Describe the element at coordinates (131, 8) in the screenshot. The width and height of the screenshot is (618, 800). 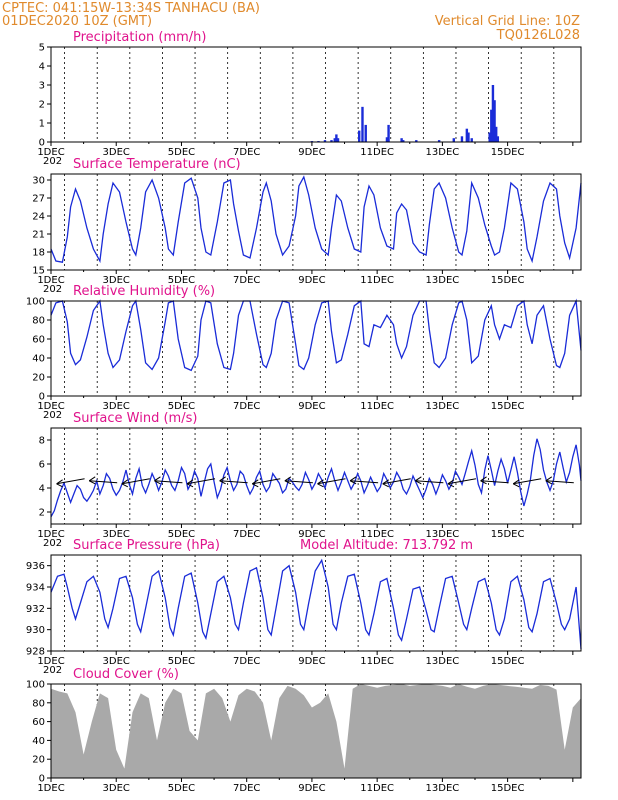
I see `station-header: CPTEC: 041:15W-13:34S TANHACU (BA)` at that location.